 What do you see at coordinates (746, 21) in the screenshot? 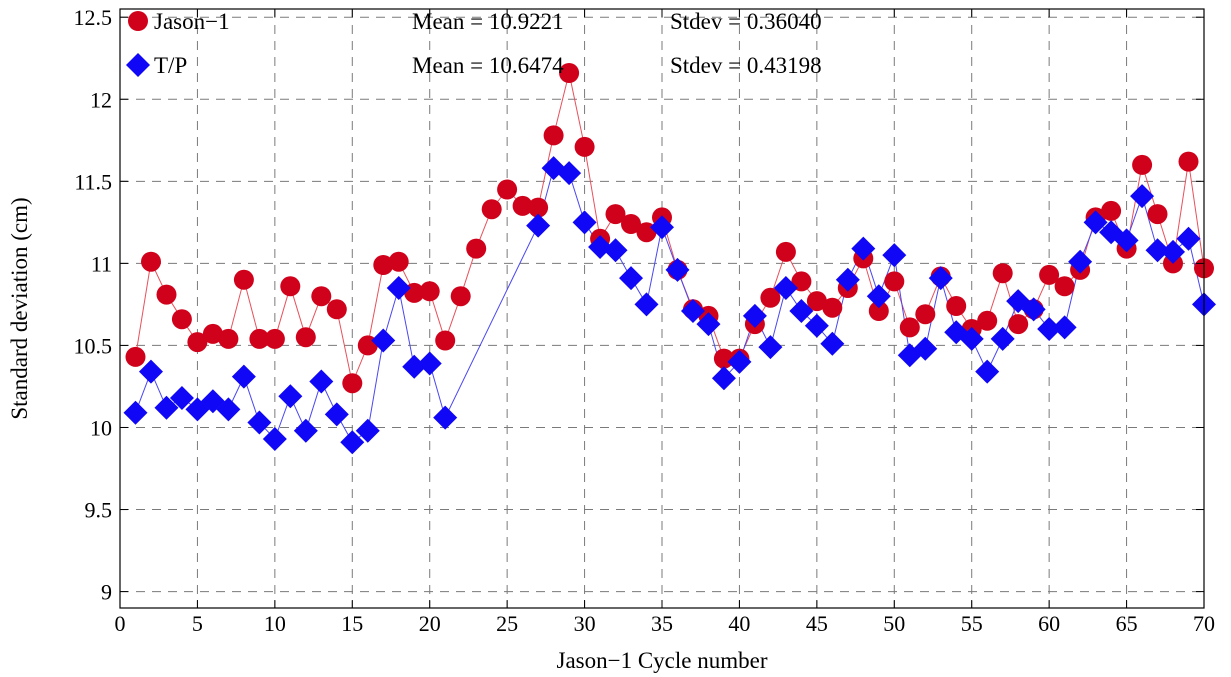
I see `stat-stdev-jason-1: Stdev = 0.36040` at bounding box center [746, 21].